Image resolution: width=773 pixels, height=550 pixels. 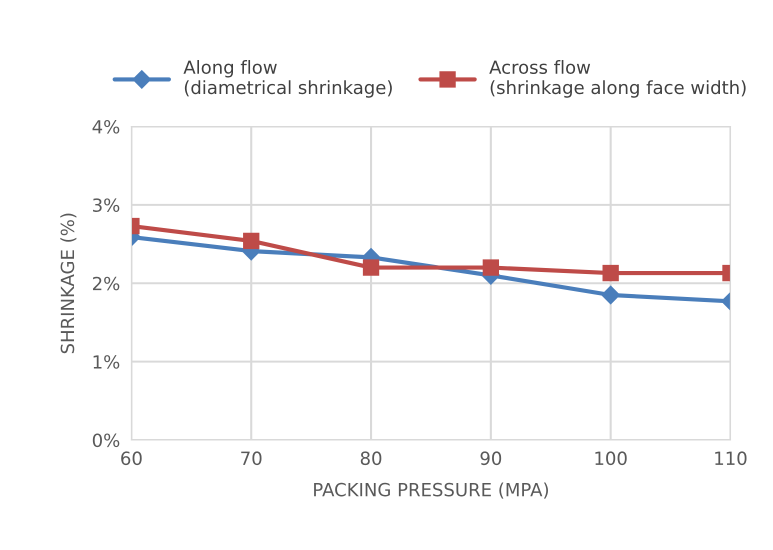 I want to click on x-tick-label: 100, so click(x=611, y=458).